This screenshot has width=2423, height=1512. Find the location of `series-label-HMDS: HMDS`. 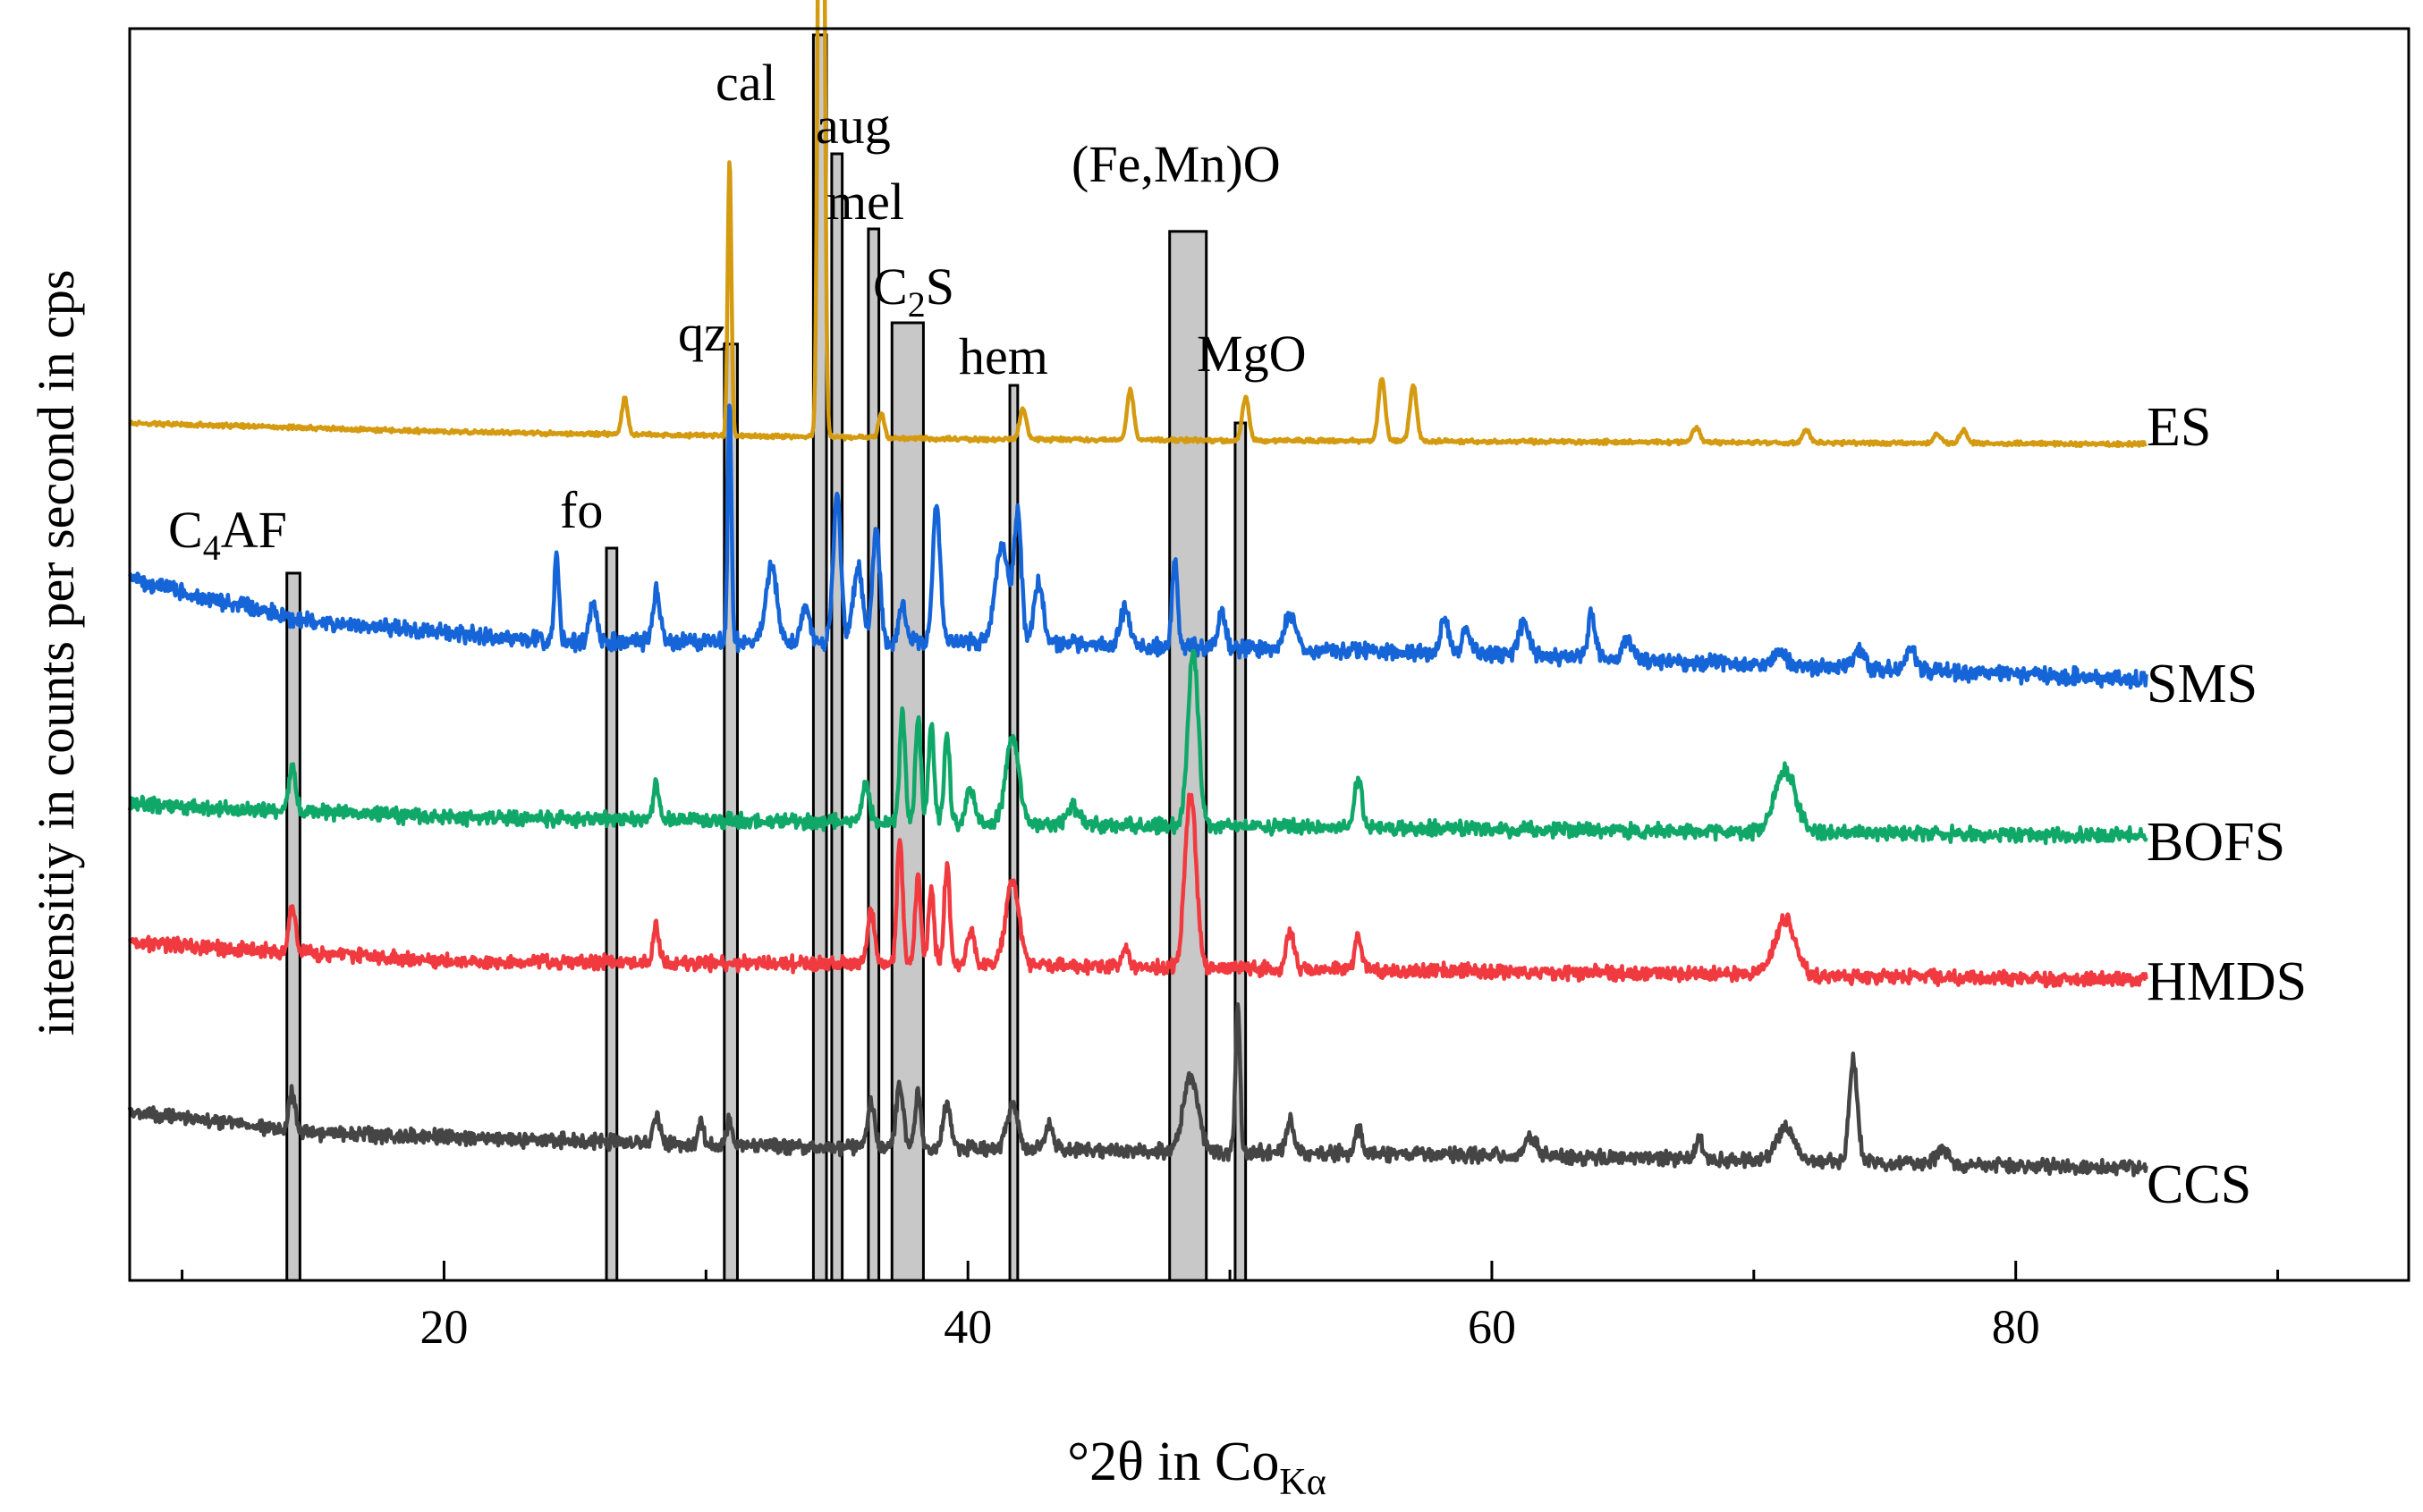

series-label-HMDS: HMDS is located at coordinates (2227, 982).